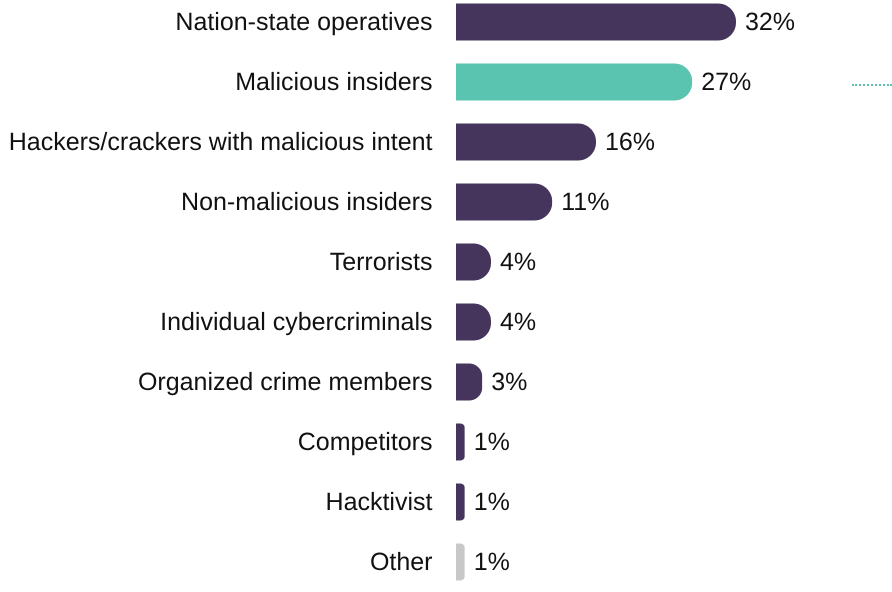 Image resolution: width=892 pixels, height=592 pixels. Describe the element at coordinates (306, 202) in the screenshot. I see `y-tick-label: Non-malicious insiders` at that location.